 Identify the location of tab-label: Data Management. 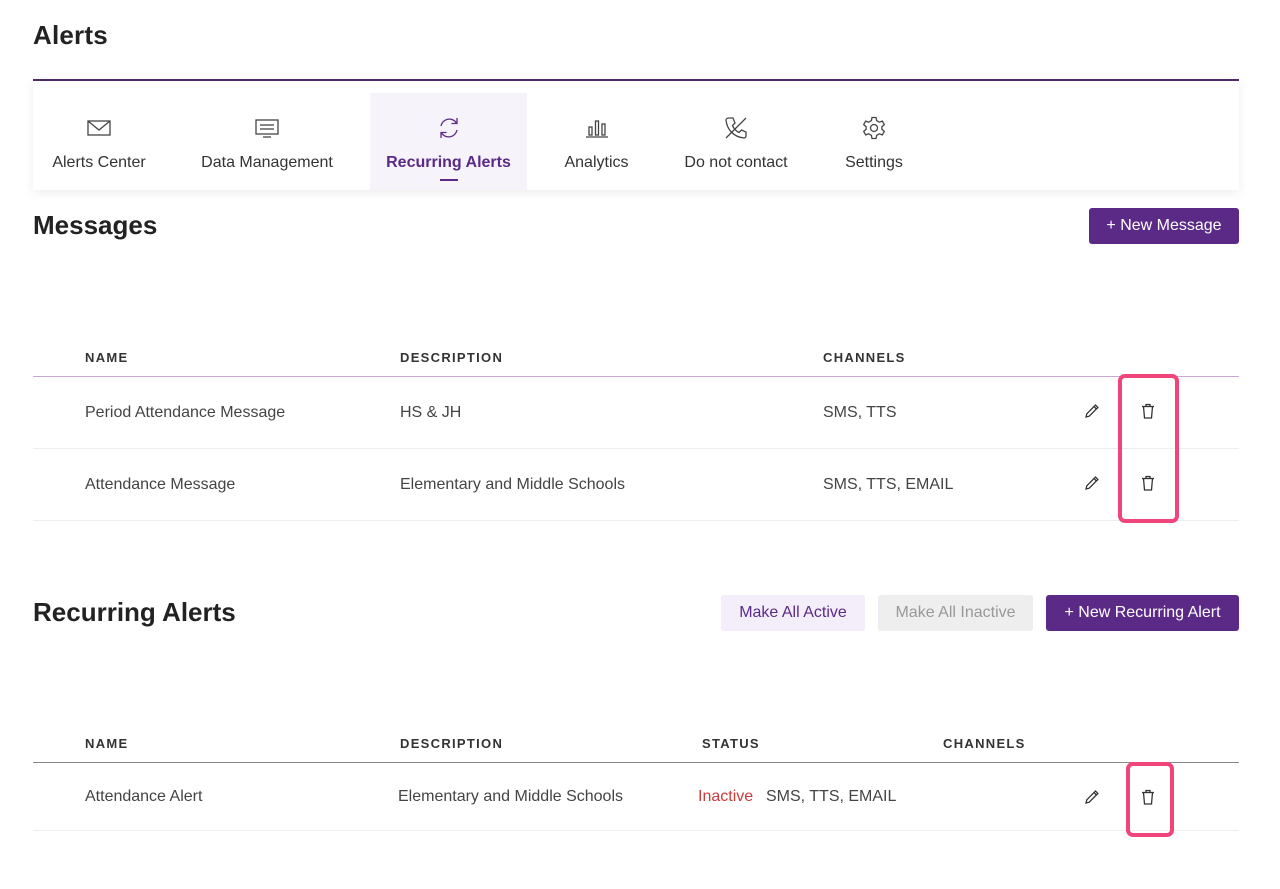
(267, 162).